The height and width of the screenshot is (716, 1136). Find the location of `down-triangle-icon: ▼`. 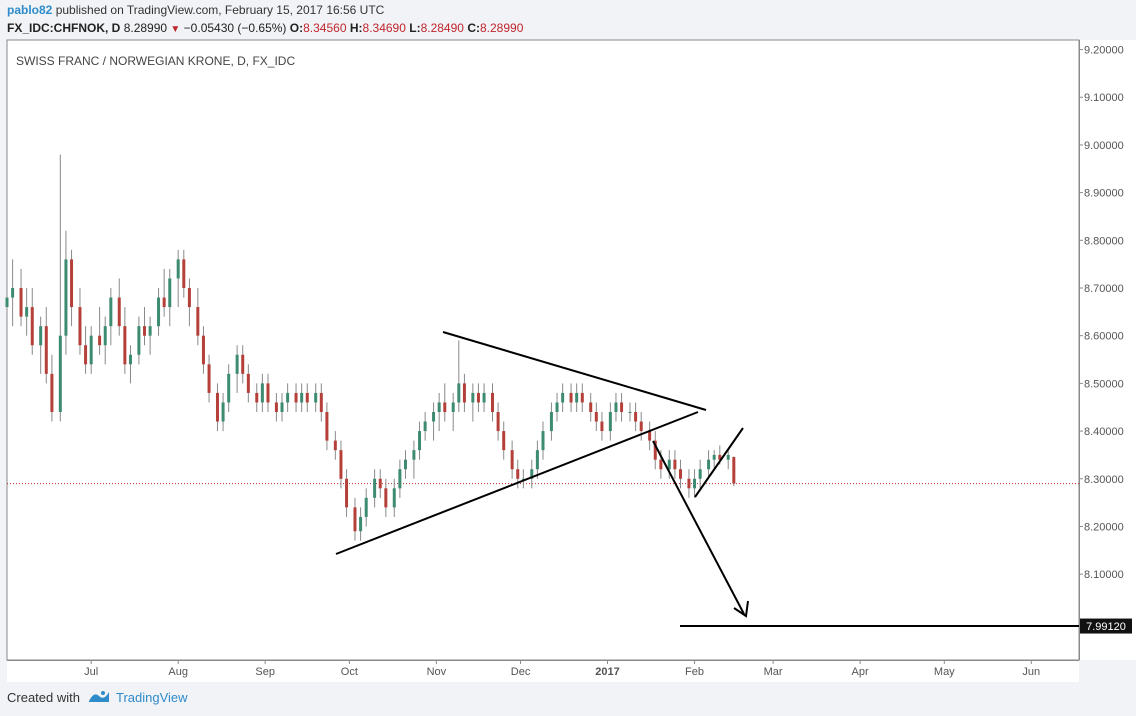

down-triangle-icon: ▼ is located at coordinates (175, 29).